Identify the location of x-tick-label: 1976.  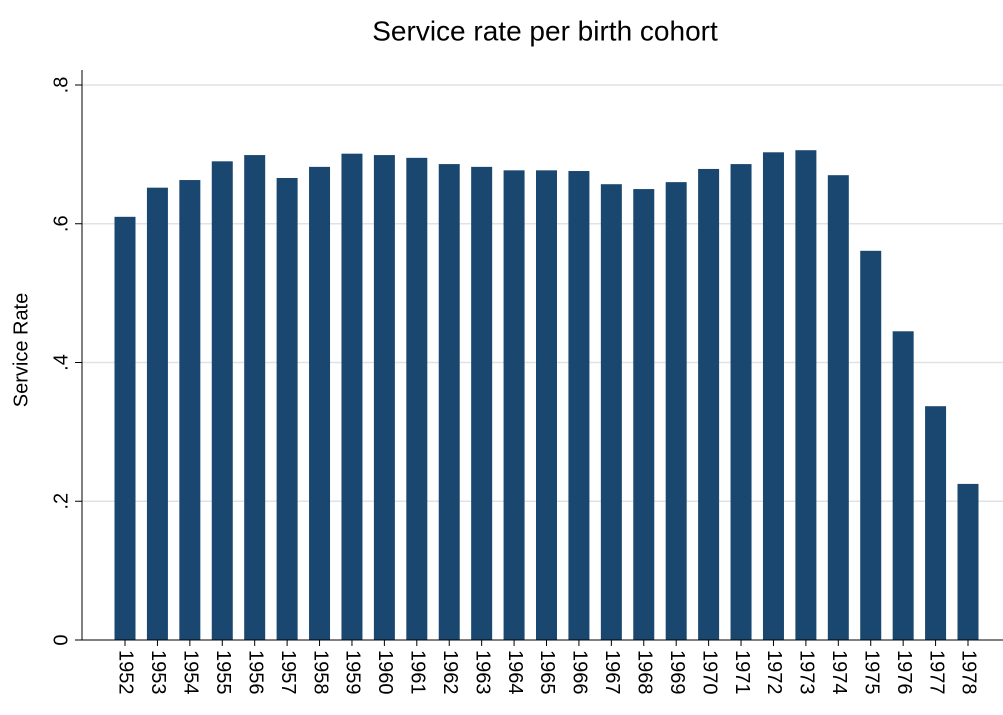
(904, 672).